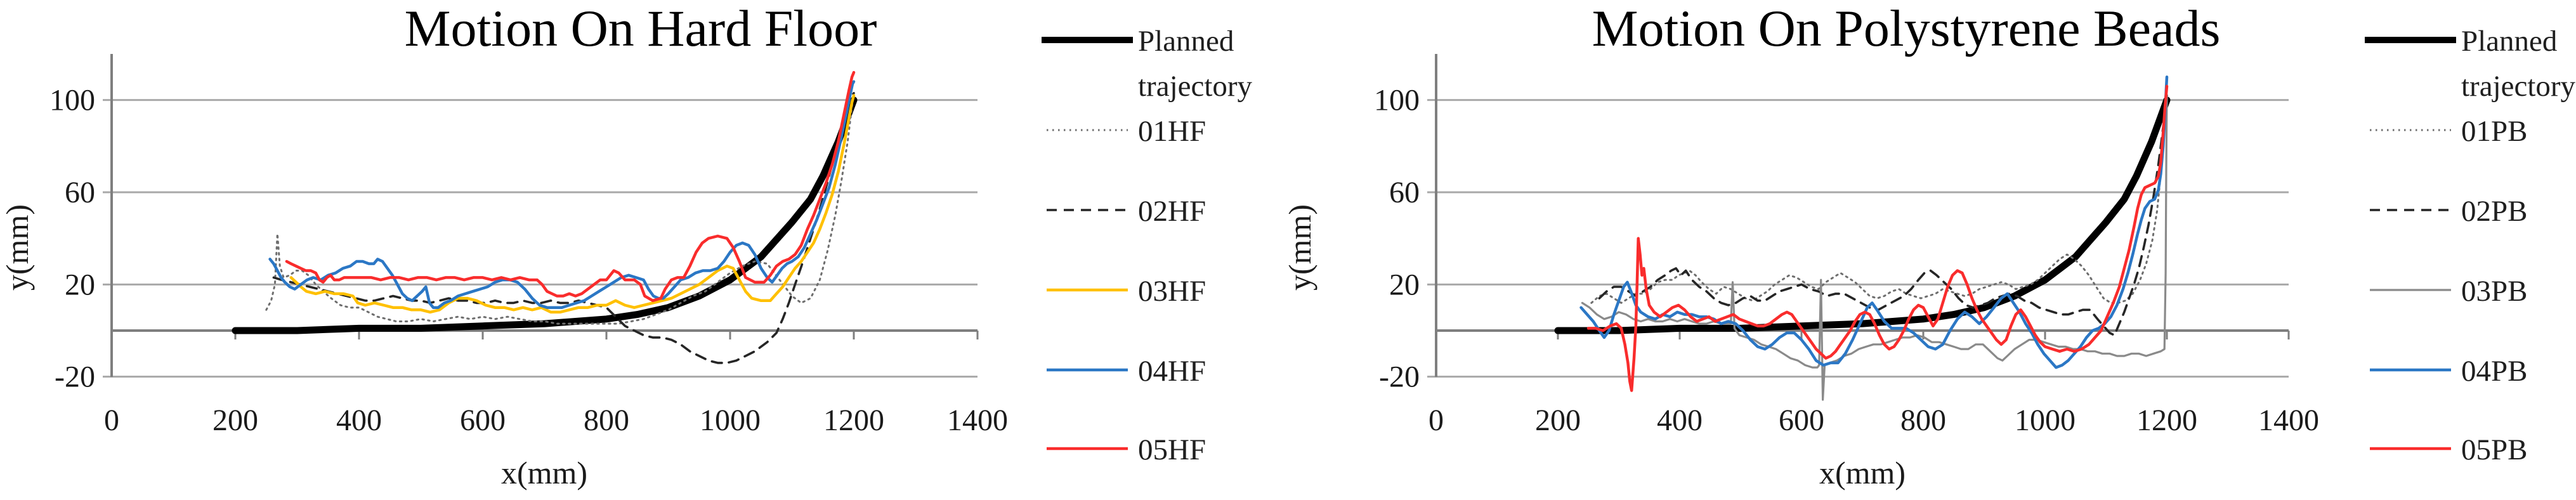 Image resolution: width=2576 pixels, height=500 pixels. Describe the element at coordinates (1126, 372) in the screenshot. I see `legend-item-04HF: 04HF` at that location.